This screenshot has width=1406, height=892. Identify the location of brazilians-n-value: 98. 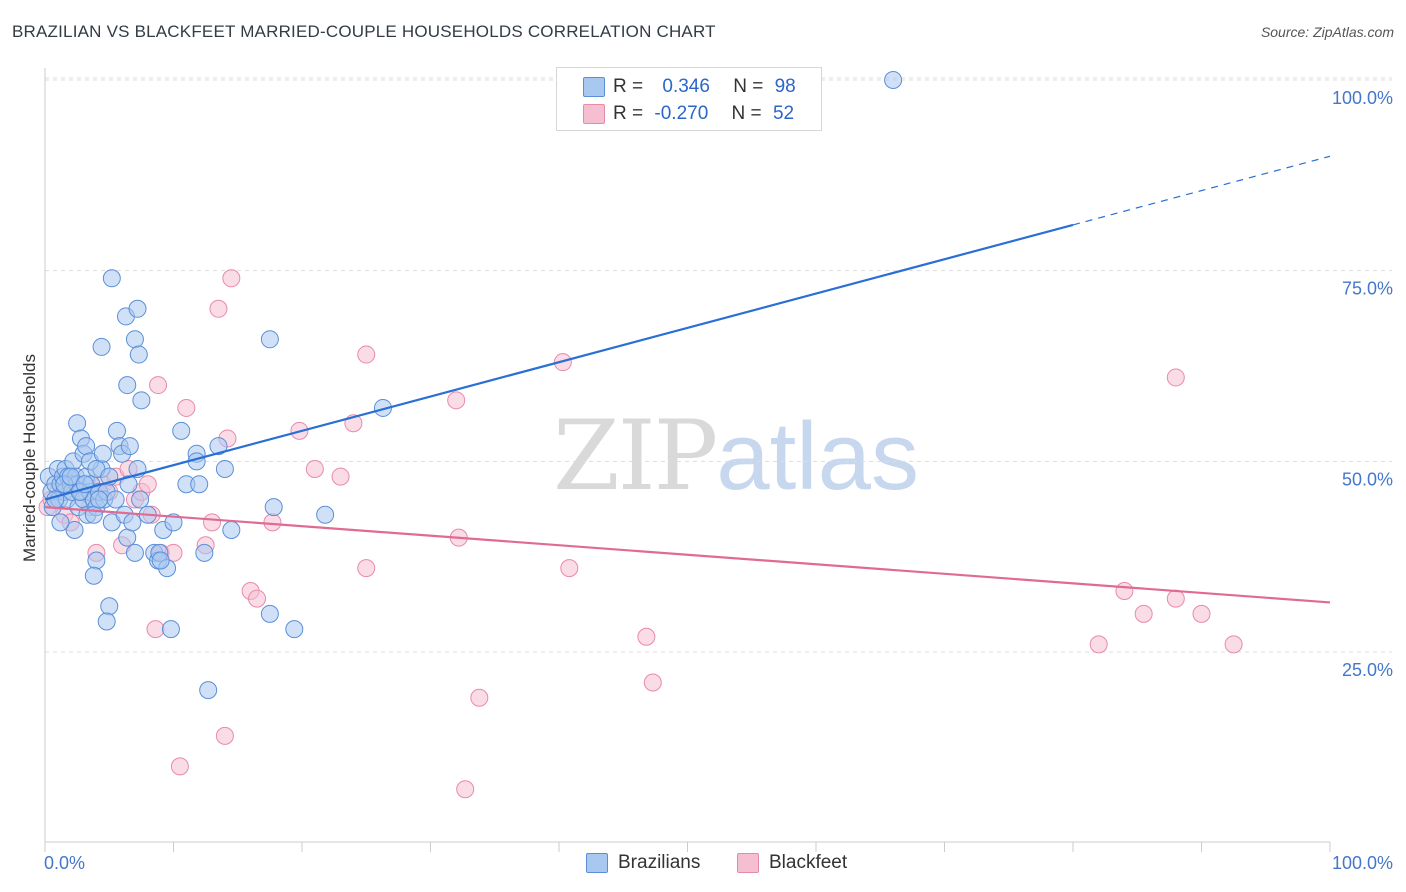
(785, 86).